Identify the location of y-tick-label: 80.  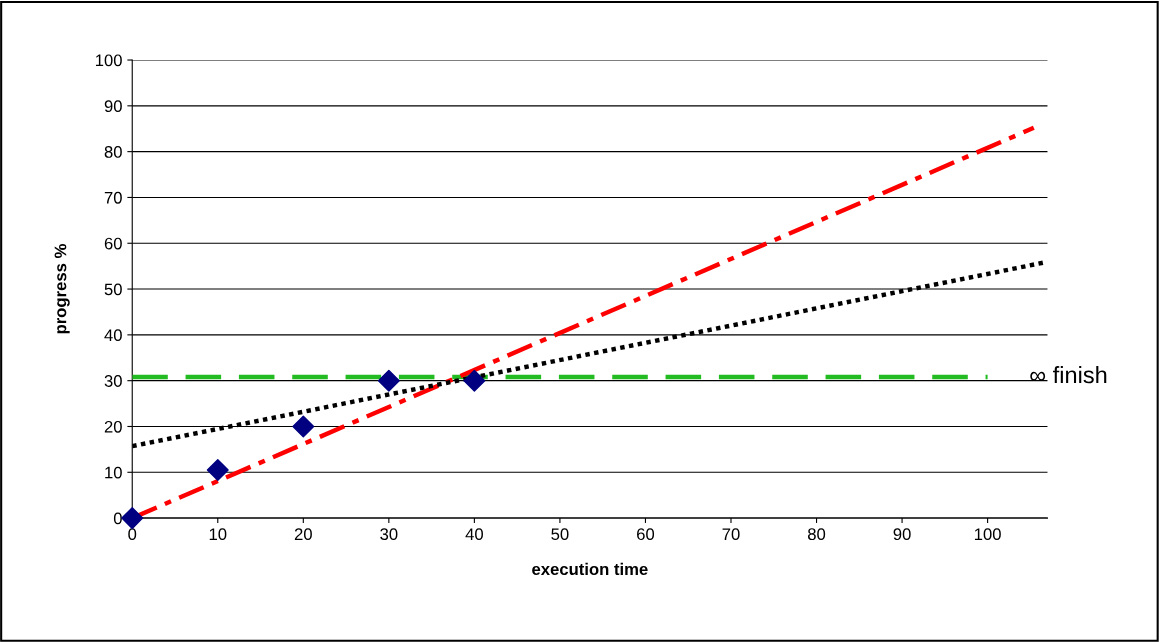
(113, 152).